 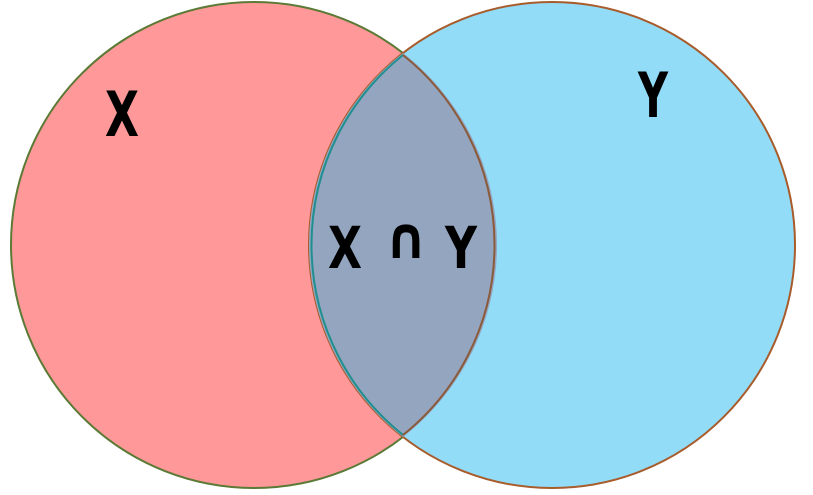 I want to click on set-y-label: Y, so click(x=652, y=95).